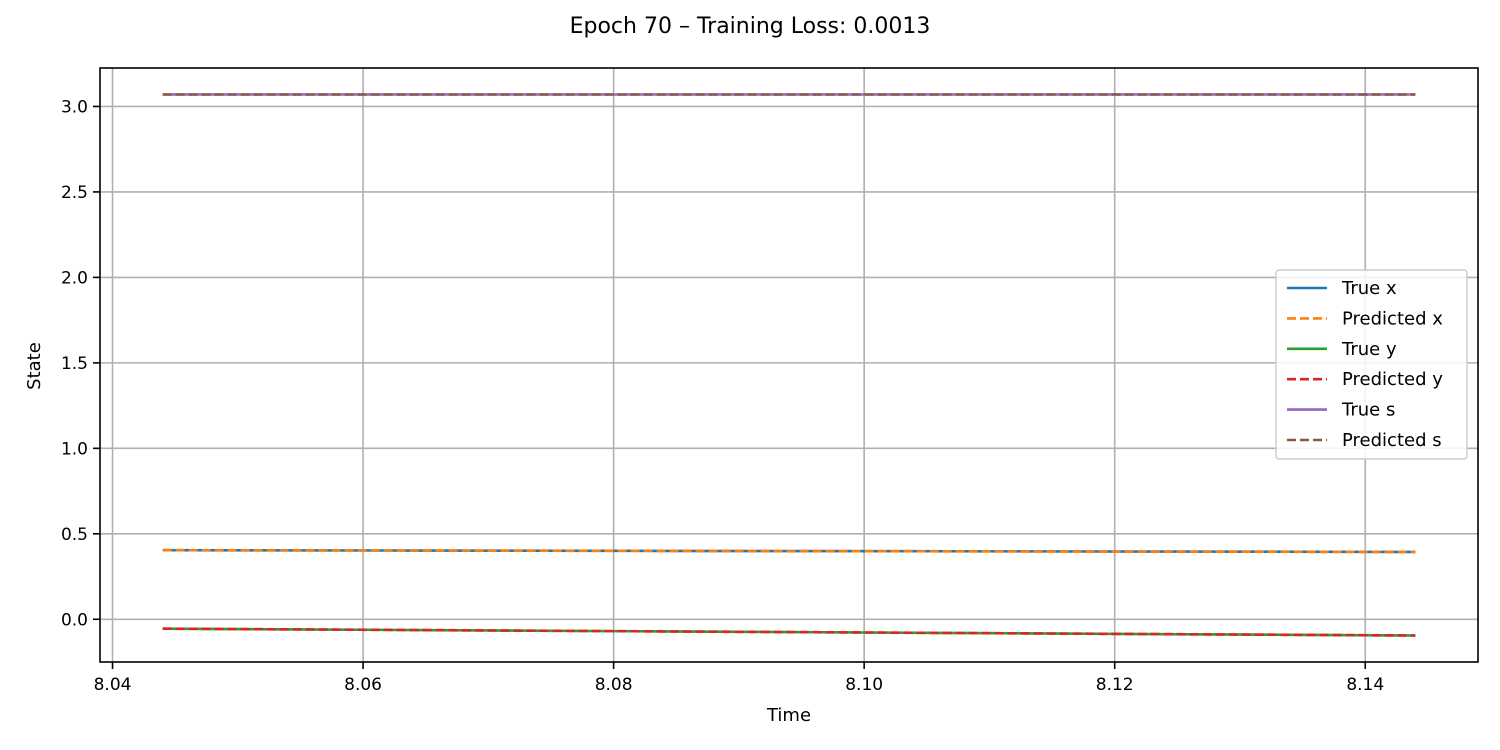 This screenshot has height=750, width=1500. I want to click on y-tick-label: 2.0, so click(74, 278).